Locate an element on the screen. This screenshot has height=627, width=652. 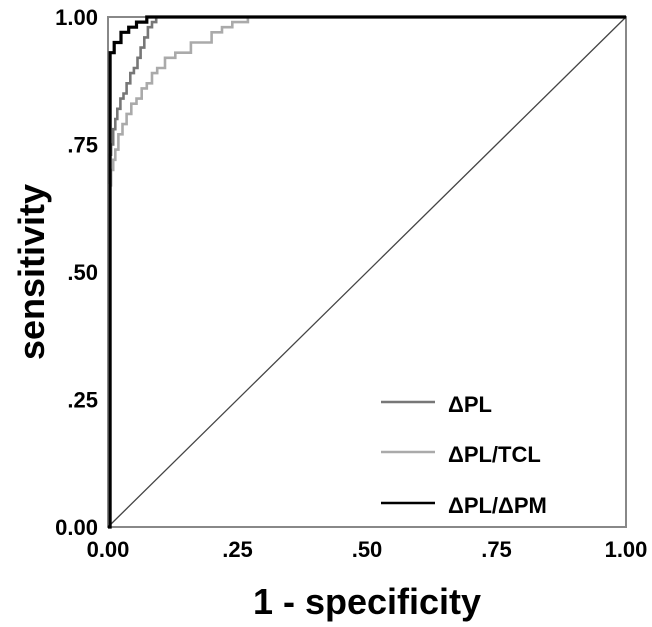
legend-label: ΔPL is located at coordinates (470, 404).